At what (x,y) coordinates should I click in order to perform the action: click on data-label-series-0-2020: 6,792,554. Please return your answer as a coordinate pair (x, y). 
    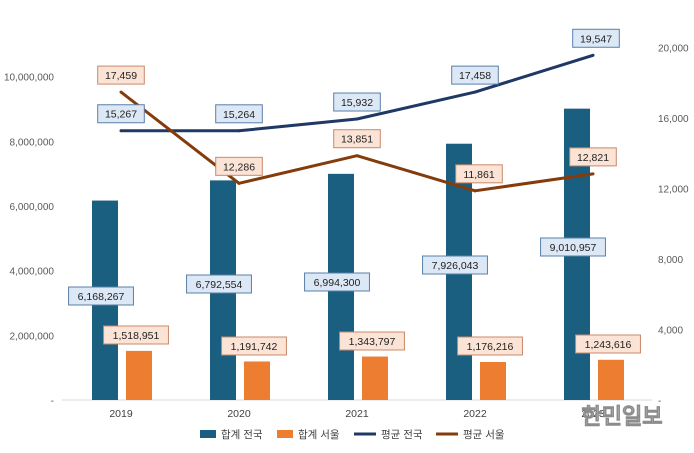
    Looking at the image, I should click on (219, 284).